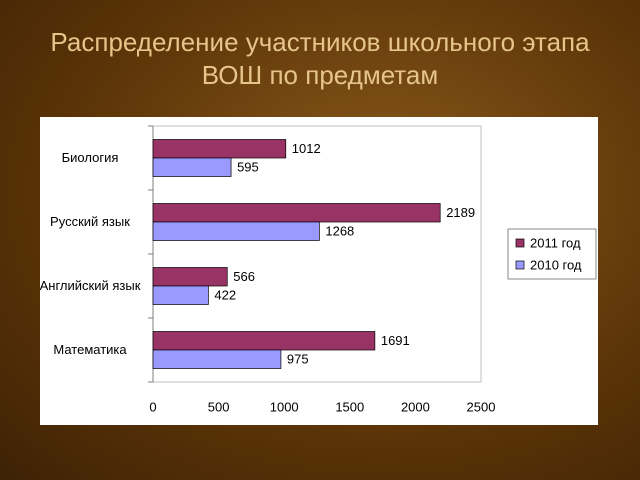 This screenshot has width=640, height=480. What do you see at coordinates (244, 276) in the screenshot?
I see `data-label: 566` at bounding box center [244, 276].